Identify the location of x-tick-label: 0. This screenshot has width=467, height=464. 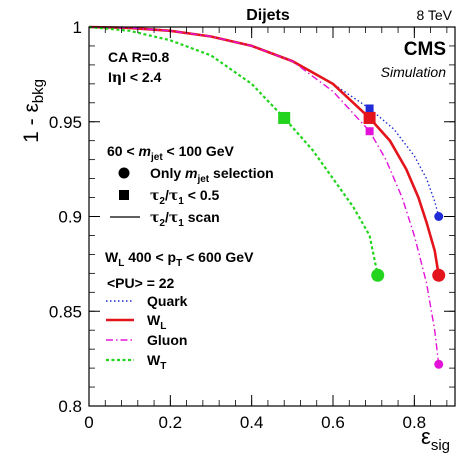
(88, 422).